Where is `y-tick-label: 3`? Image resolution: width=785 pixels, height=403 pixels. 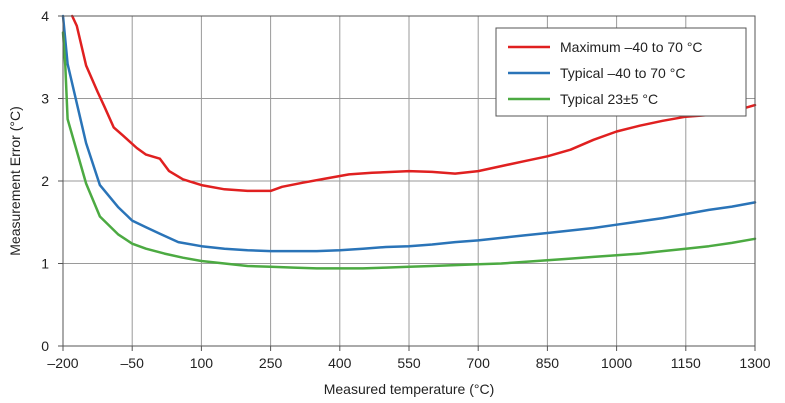
y-tick-label: 3 is located at coordinates (45, 99).